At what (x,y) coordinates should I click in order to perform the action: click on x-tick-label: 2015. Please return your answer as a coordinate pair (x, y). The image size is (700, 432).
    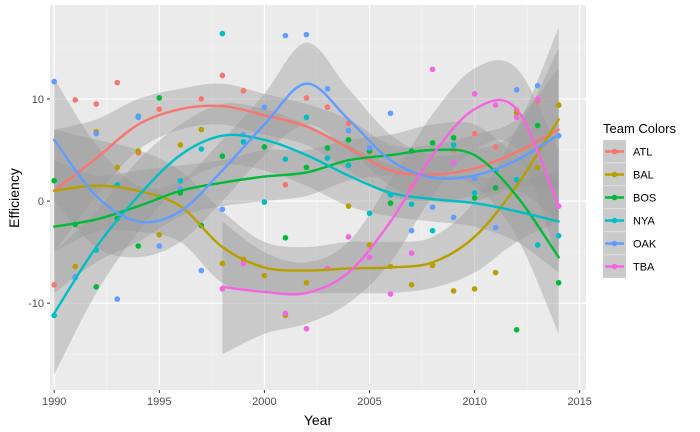
    Looking at the image, I should click on (579, 402).